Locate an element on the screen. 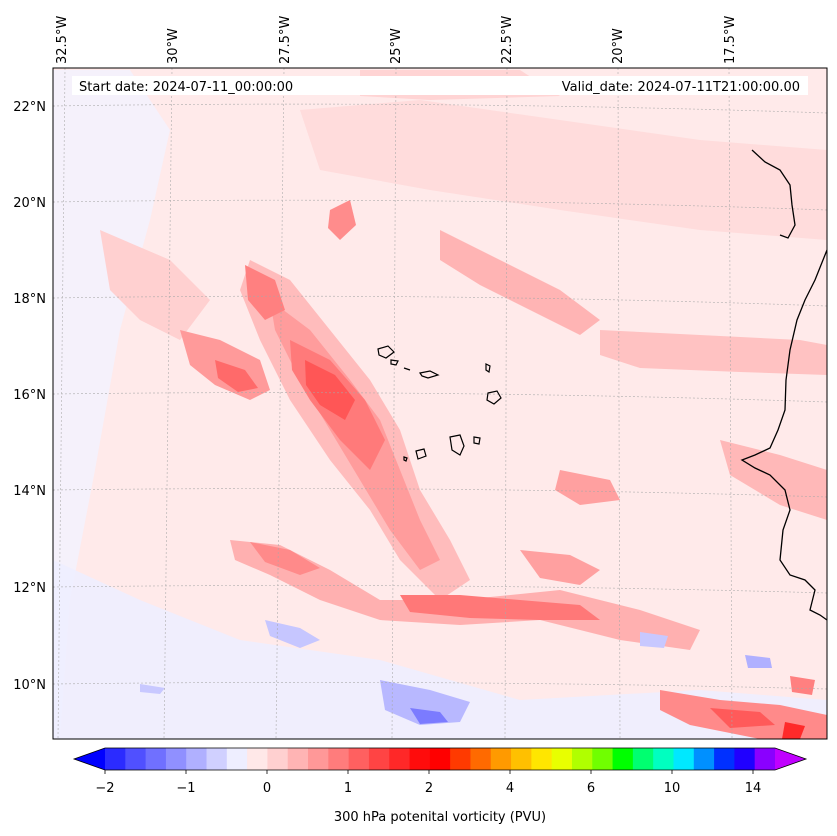 Image resolution: width=837 pixels, height=836 pixels. colorbar-tick-label: −2 is located at coordinates (104, 788).